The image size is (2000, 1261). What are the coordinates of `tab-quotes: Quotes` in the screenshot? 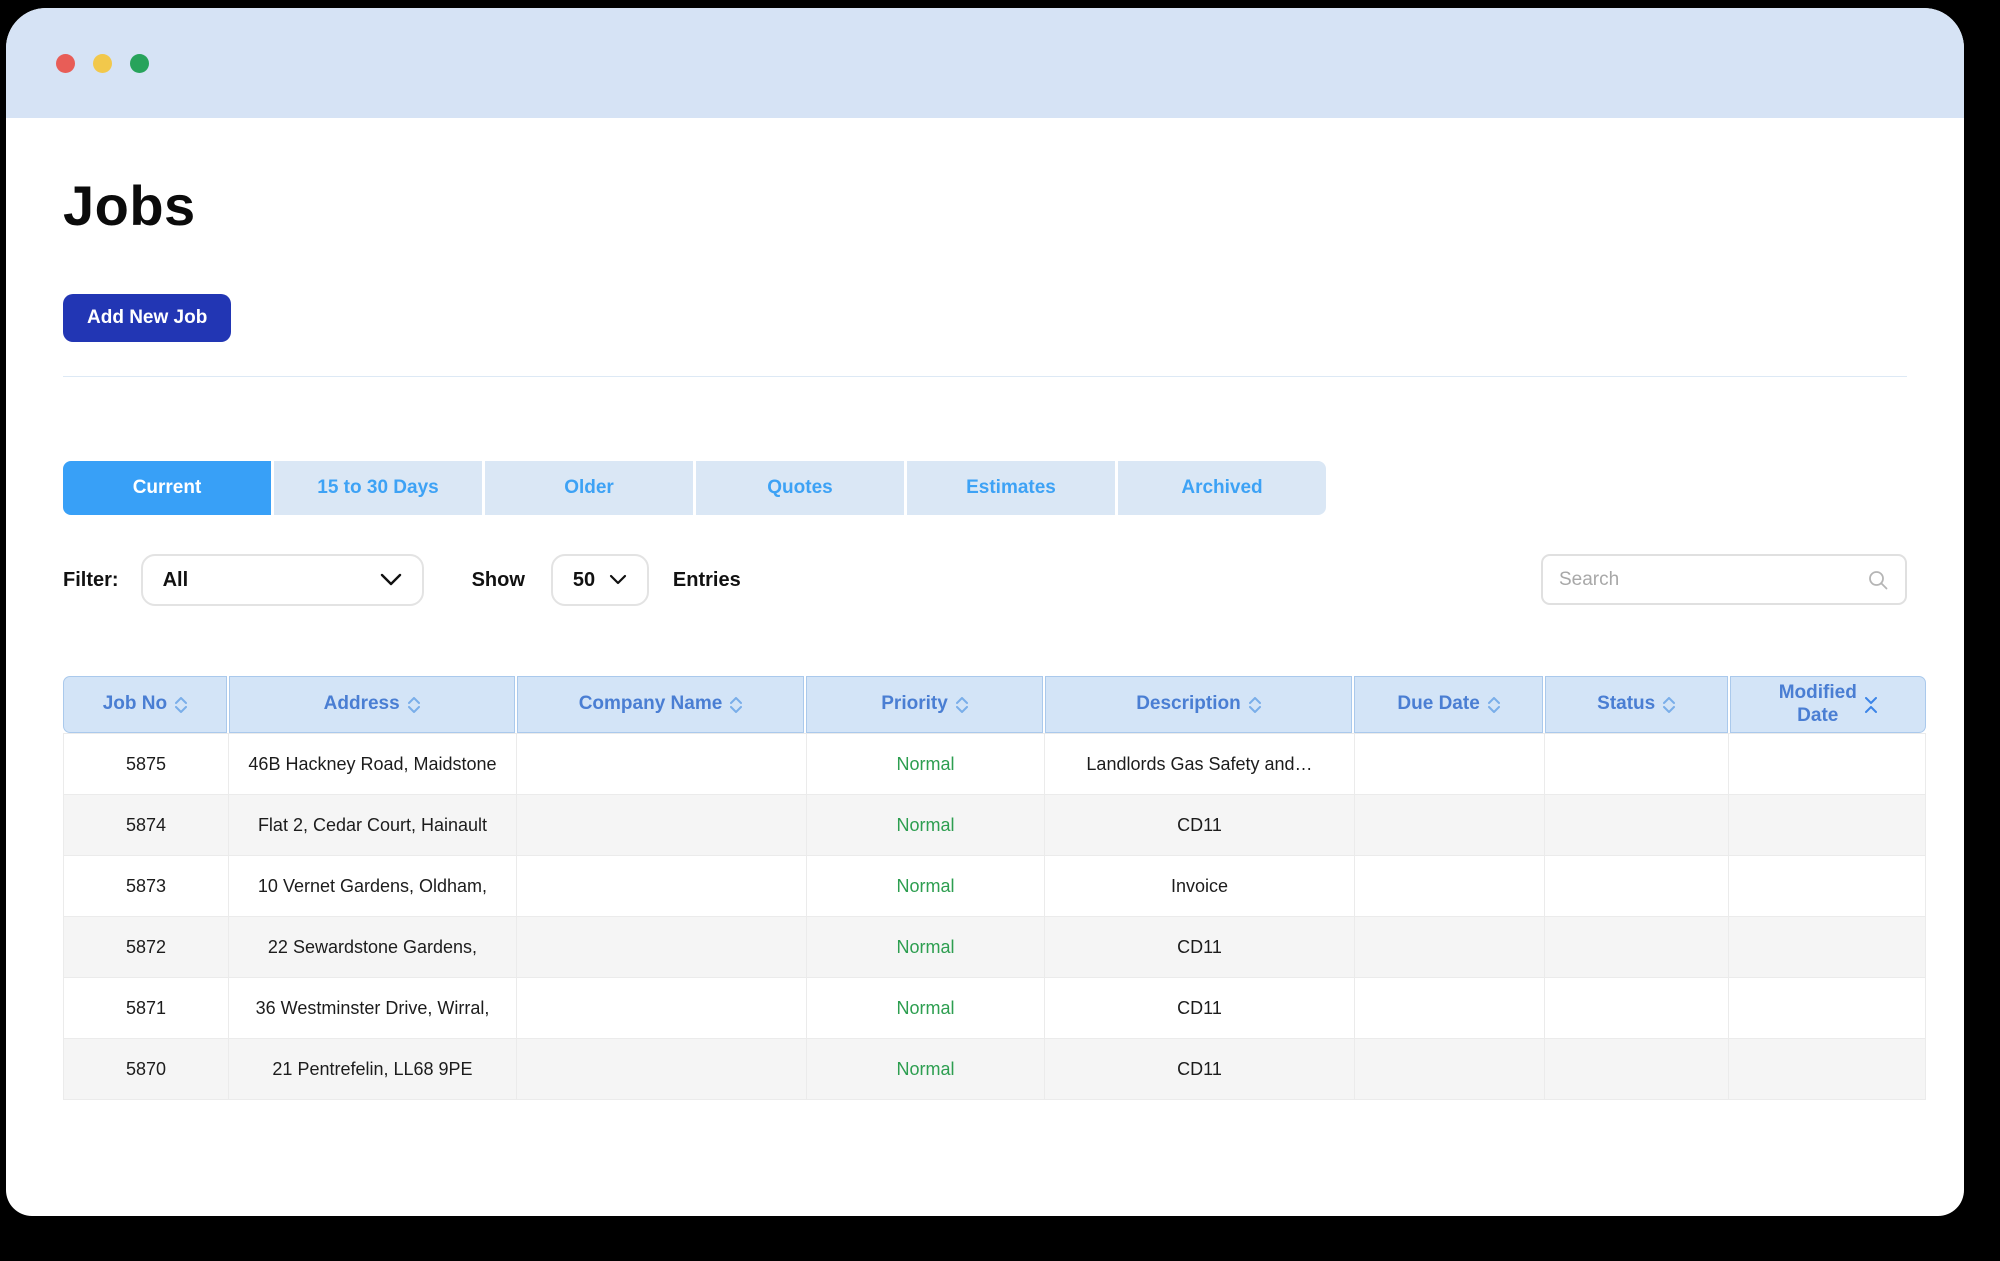 It's located at (800, 488).